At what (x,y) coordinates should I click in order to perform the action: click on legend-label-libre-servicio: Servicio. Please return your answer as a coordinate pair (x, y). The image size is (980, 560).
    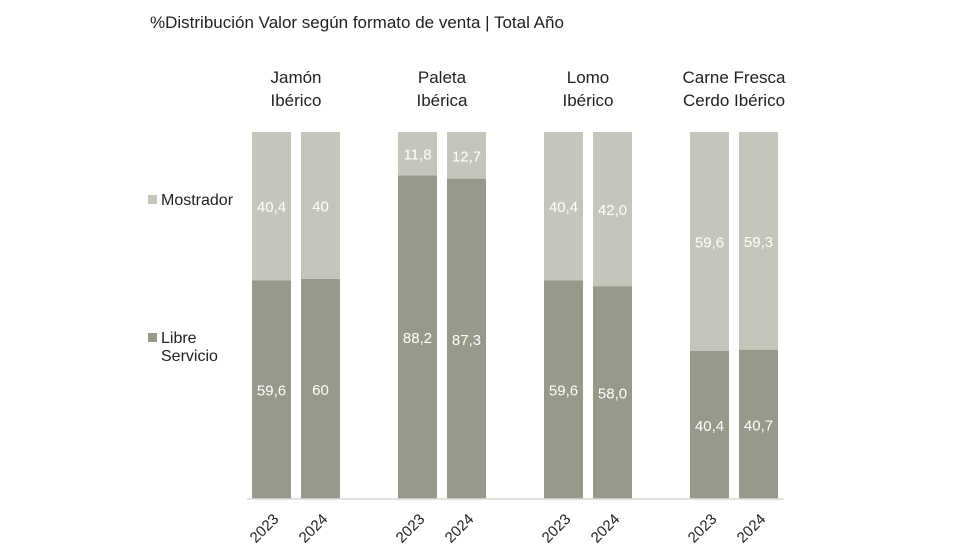
    Looking at the image, I should click on (189, 356).